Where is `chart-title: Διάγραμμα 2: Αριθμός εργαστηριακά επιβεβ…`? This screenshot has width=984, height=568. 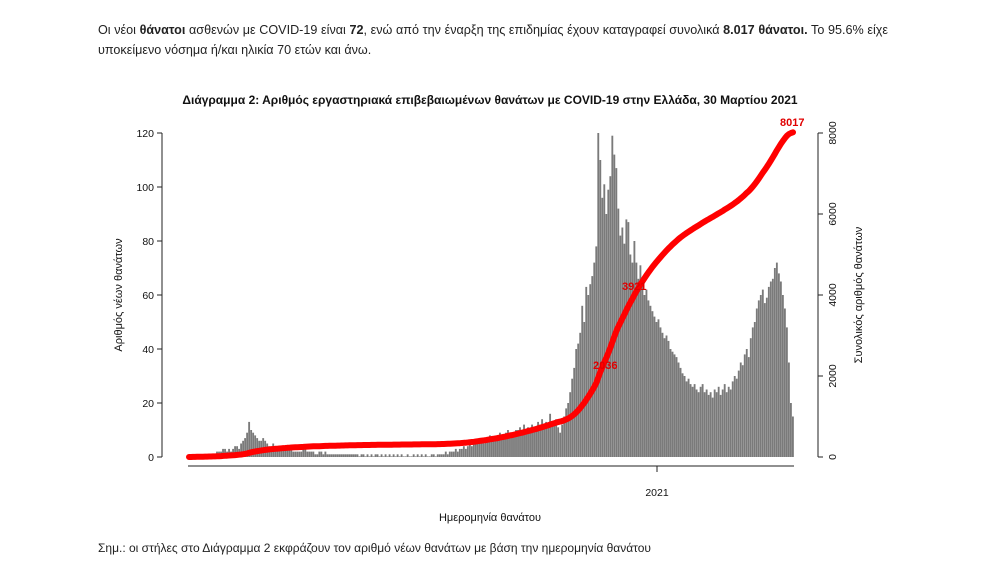 chart-title: Διάγραμμα 2: Αριθμός εργαστηριακά επιβεβ… is located at coordinates (490, 100).